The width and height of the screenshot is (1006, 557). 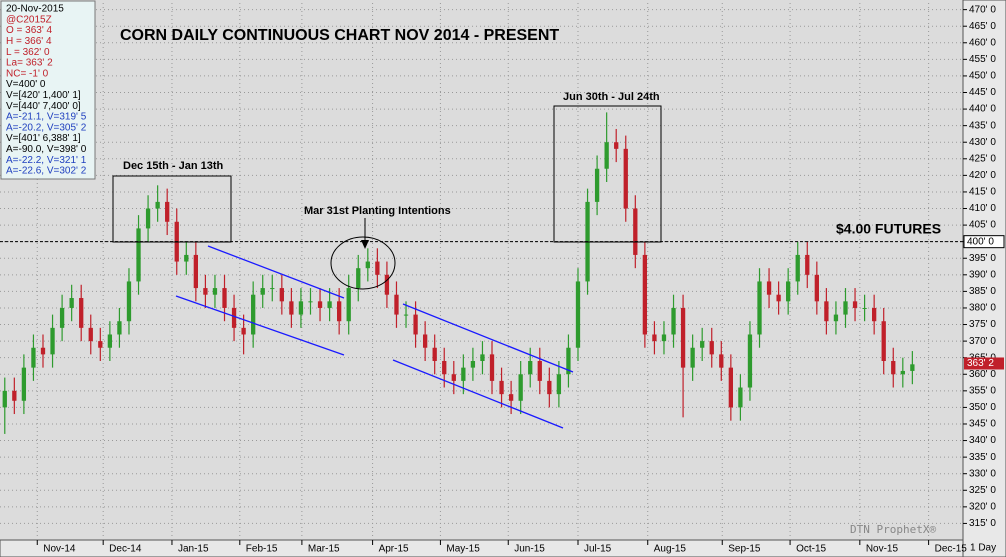 I want to click on y-tick-label: 315' 0, so click(x=982, y=523).